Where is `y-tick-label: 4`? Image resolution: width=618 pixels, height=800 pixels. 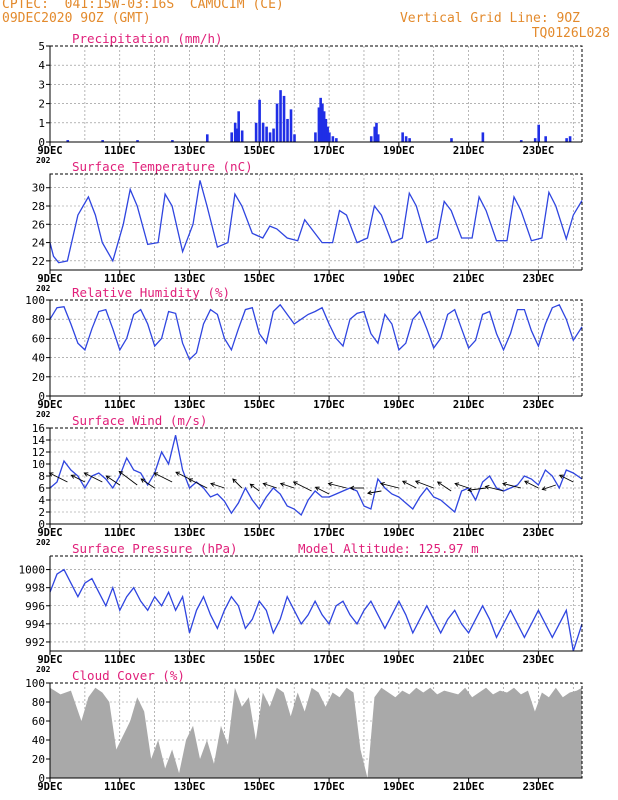 y-tick-label: 4 is located at coordinates (41, 65).